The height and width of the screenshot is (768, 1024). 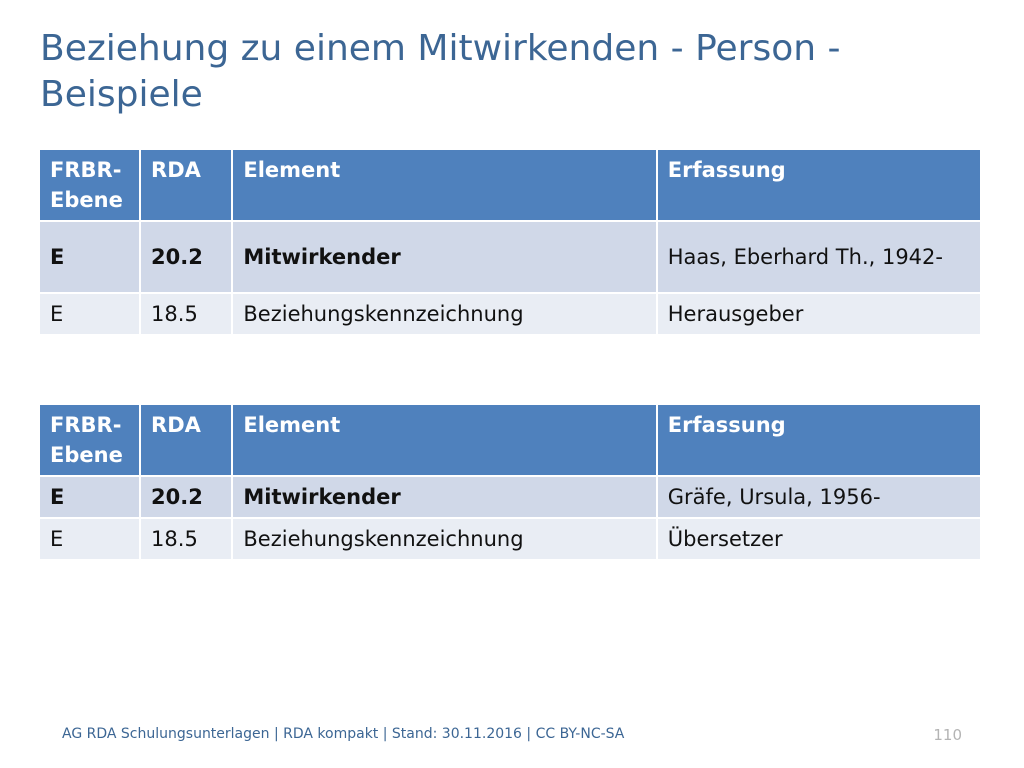 What do you see at coordinates (818, 539) in the screenshot?
I see `cell-recording: Übersetzer` at bounding box center [818, 539].